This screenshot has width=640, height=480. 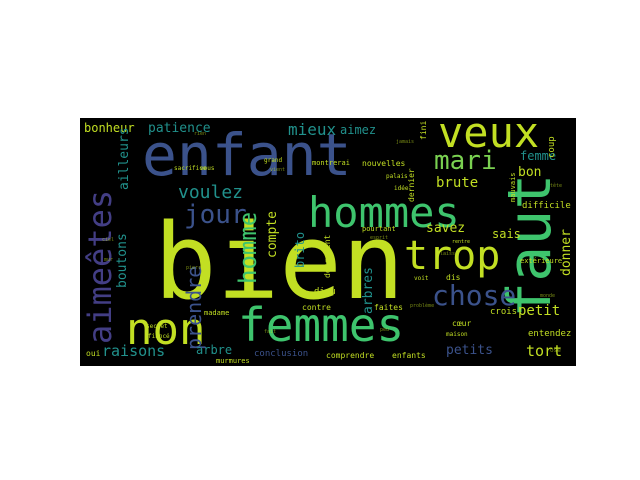 I want to click on word-compte: compte, so click(x=272, y=234).